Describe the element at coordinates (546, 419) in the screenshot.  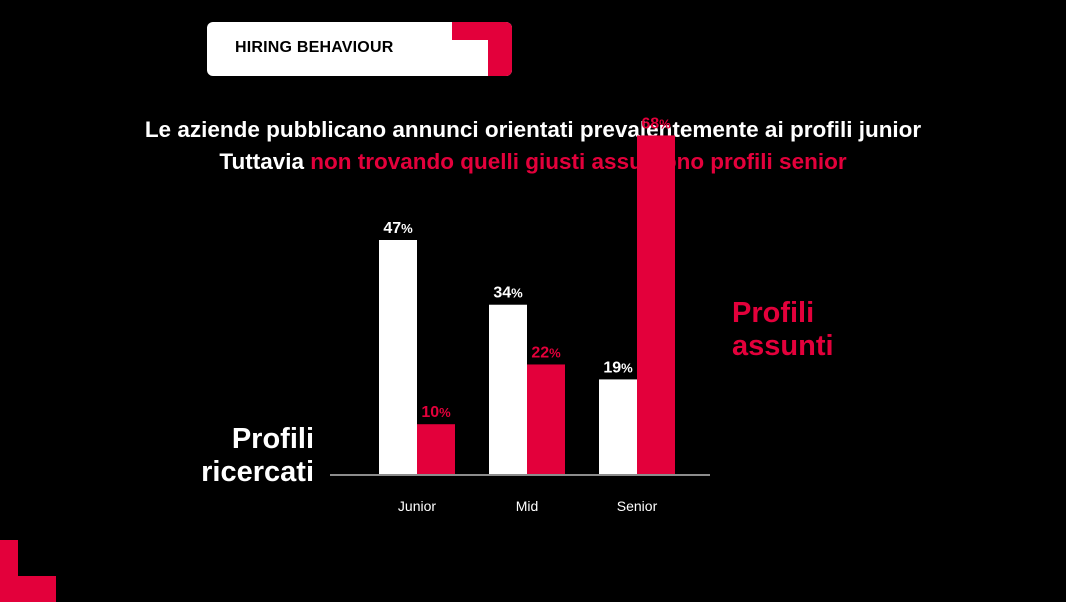
I see `bar-mid-profili-assunti` at that location.